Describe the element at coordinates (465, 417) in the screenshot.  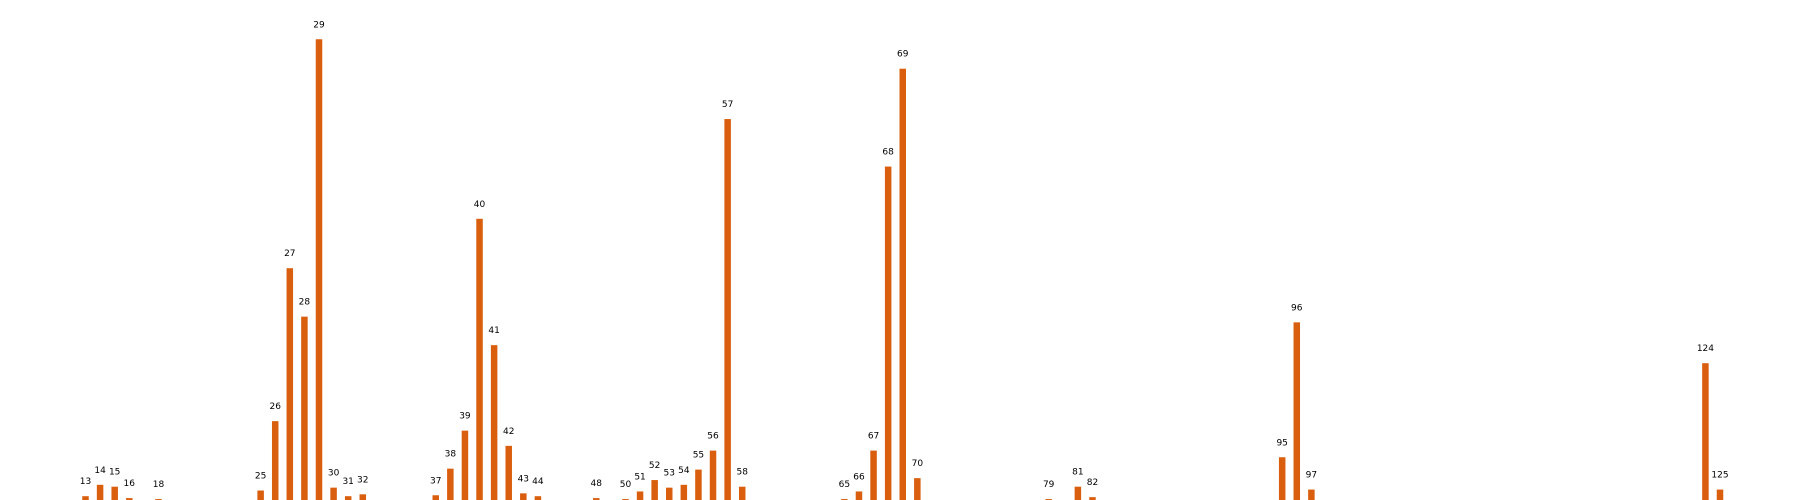
I see `bar-label-39: 39` at that location.